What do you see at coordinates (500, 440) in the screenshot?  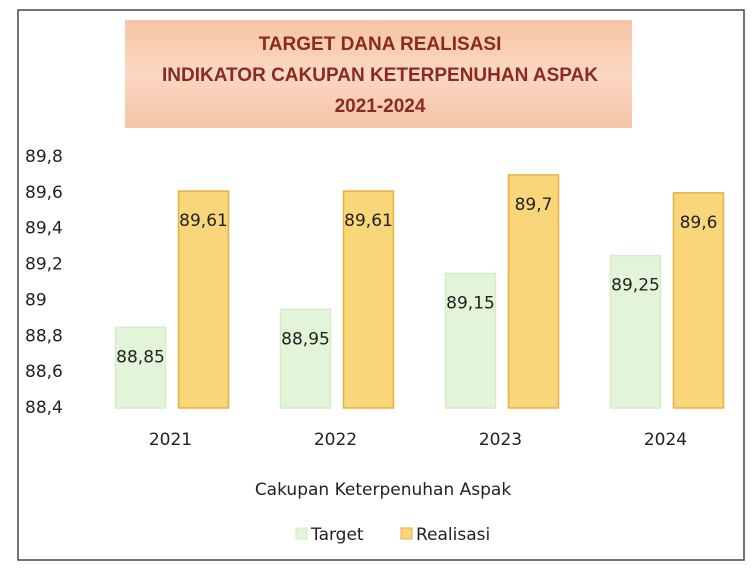 I see `x-tick-label: 2023` at bounding box center [500, 440].